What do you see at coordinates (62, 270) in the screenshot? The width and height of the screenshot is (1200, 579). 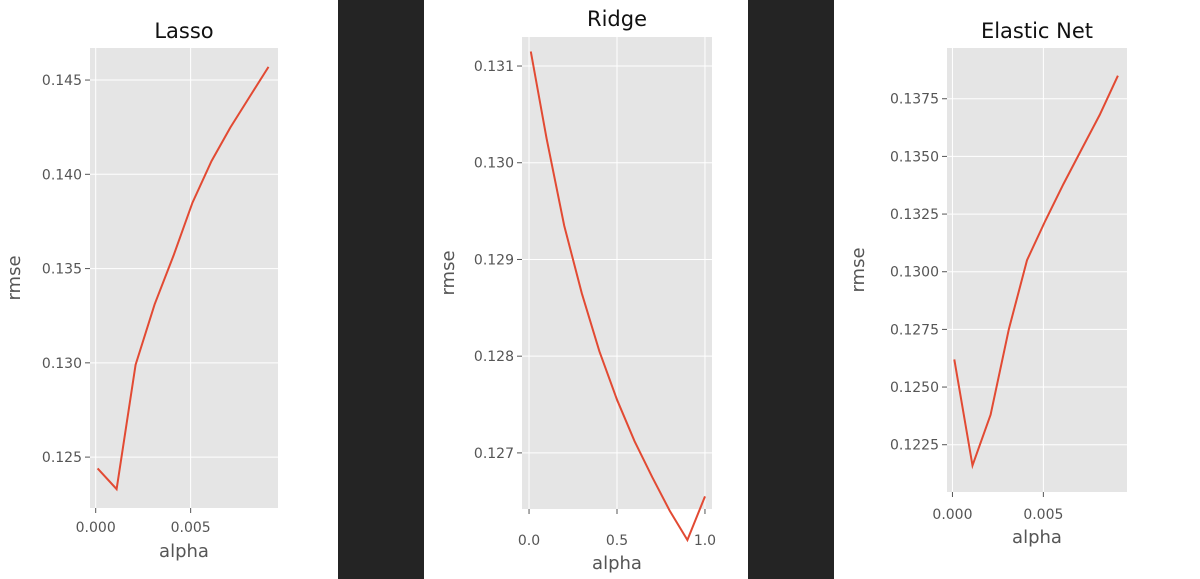 I see `lasso-y-tick-label: 0.135` at bounding box center [62, 270].